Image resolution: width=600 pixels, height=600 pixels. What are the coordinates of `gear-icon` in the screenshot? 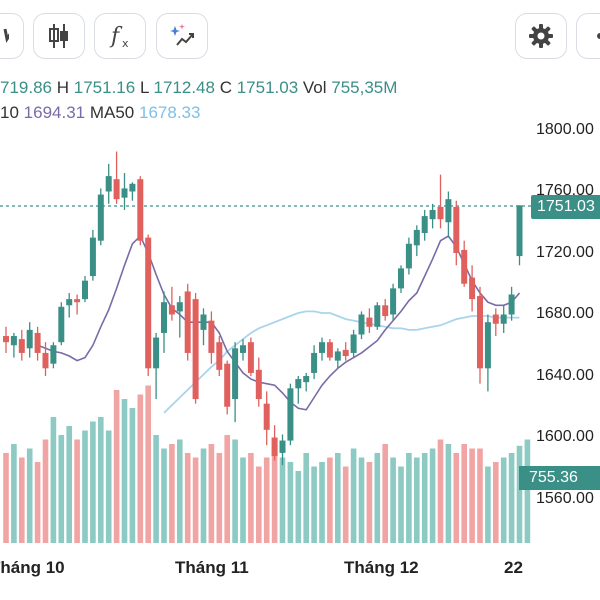 It's located at (541, 36).